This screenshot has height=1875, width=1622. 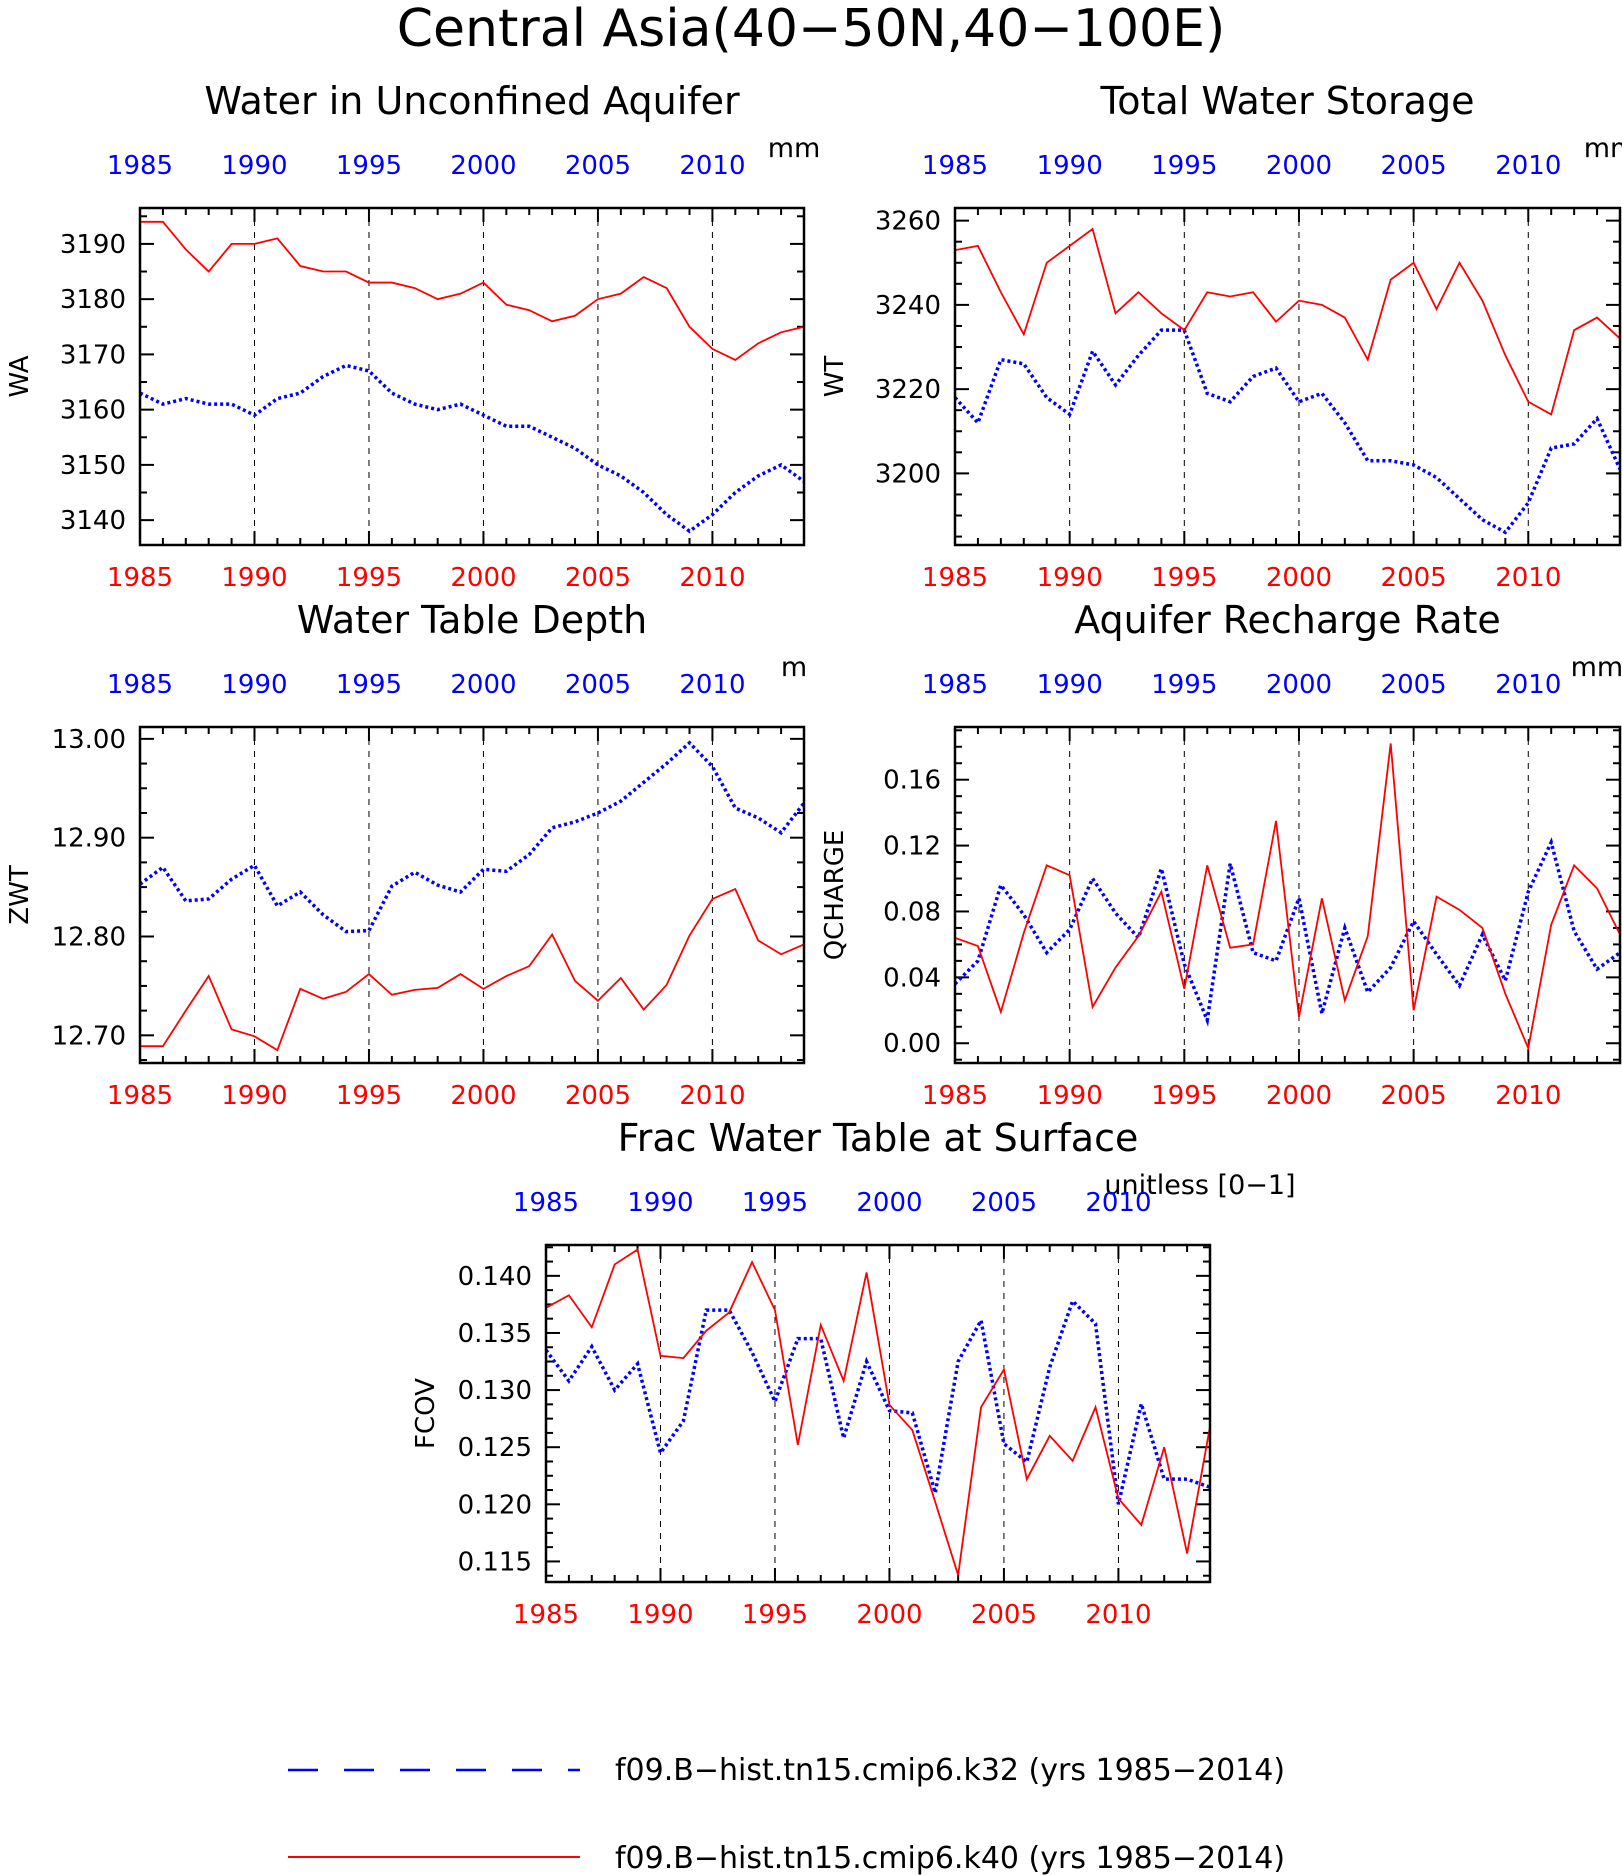 I want to click on y-tick-label: 3140, so click(x=93, y=521).